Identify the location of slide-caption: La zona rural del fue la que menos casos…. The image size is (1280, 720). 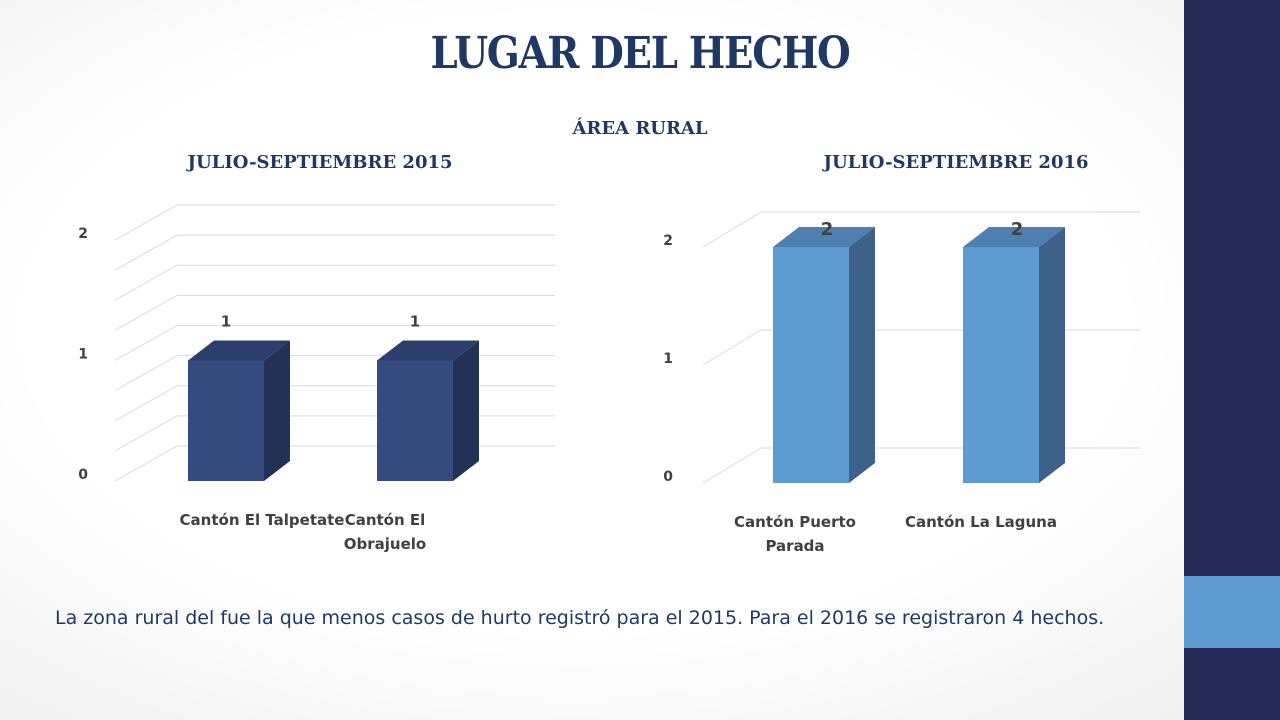
(580, 618).